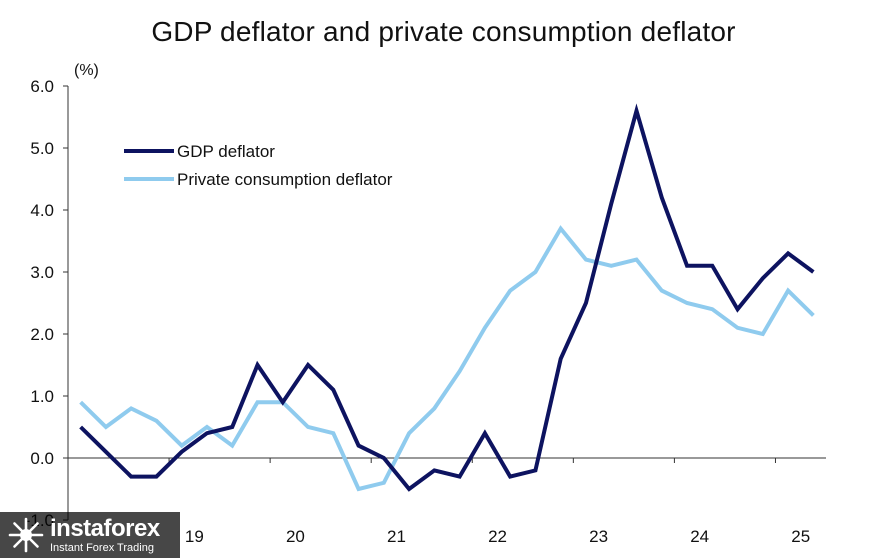  Describe the element at coordinates (42, 458) in the screenshot. I see `y-tick-label: 0.0` at that location.